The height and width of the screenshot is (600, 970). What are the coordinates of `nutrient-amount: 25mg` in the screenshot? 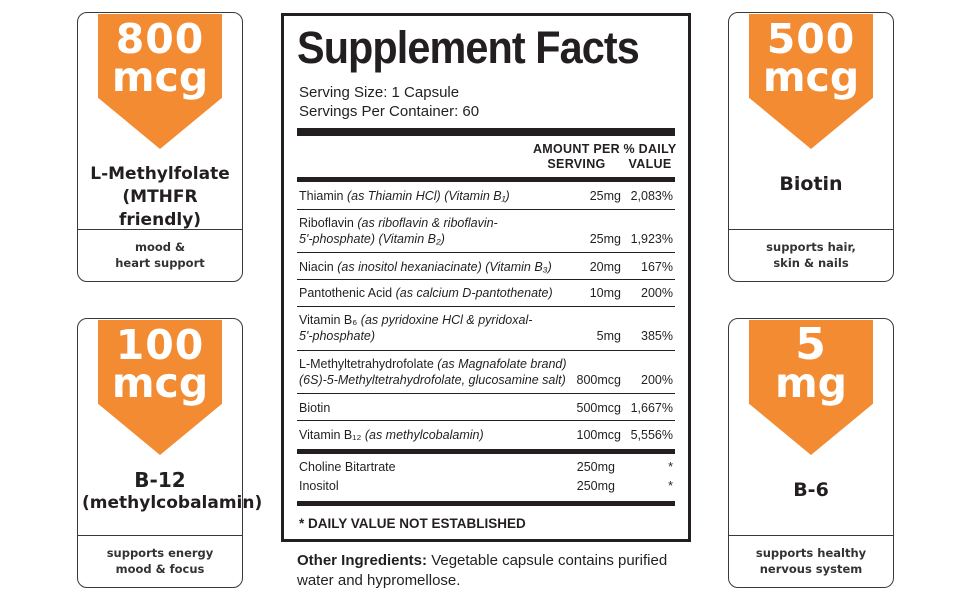 It's located at (605, 239).